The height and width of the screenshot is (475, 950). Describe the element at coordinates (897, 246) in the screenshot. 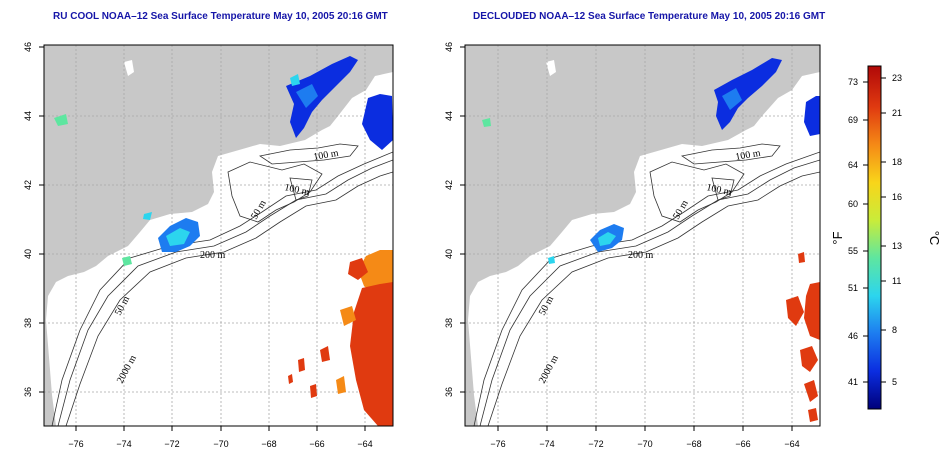

I see `celsius-tick-label: 13` at that location.